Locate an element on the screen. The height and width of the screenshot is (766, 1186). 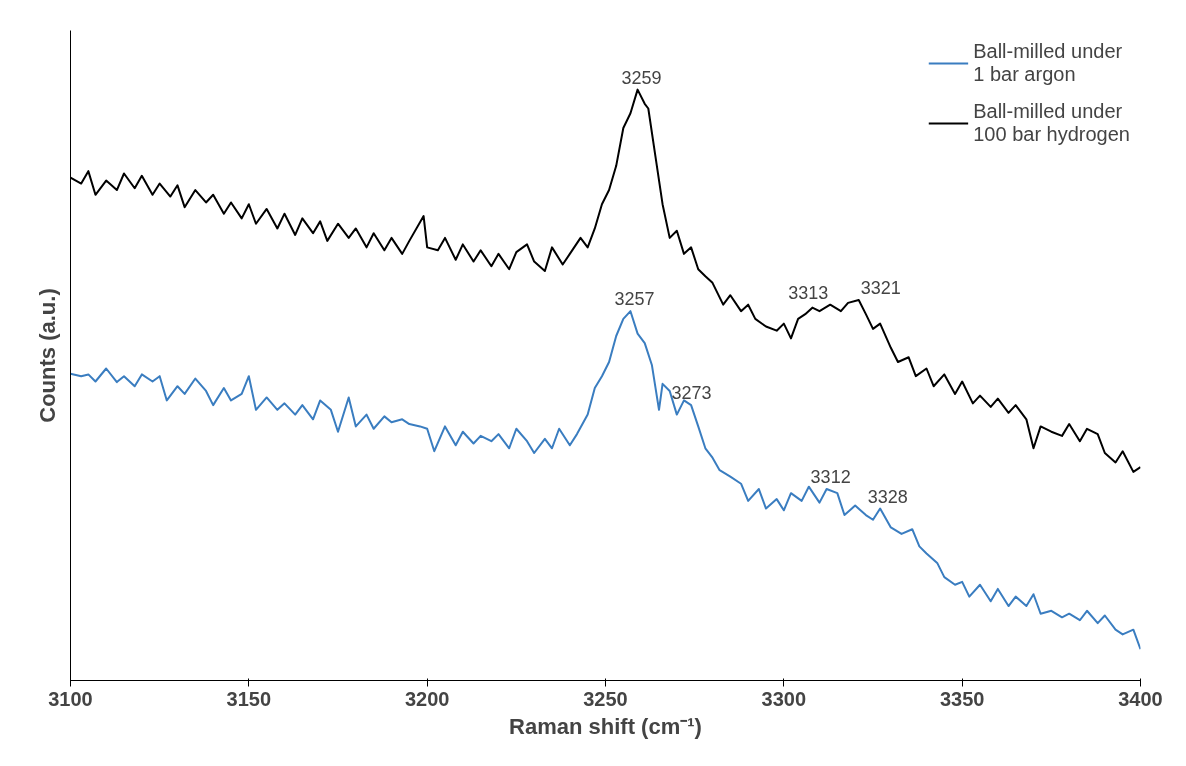
y-axis-title: Counts (a.u.) is located at coordinates (47, 355).